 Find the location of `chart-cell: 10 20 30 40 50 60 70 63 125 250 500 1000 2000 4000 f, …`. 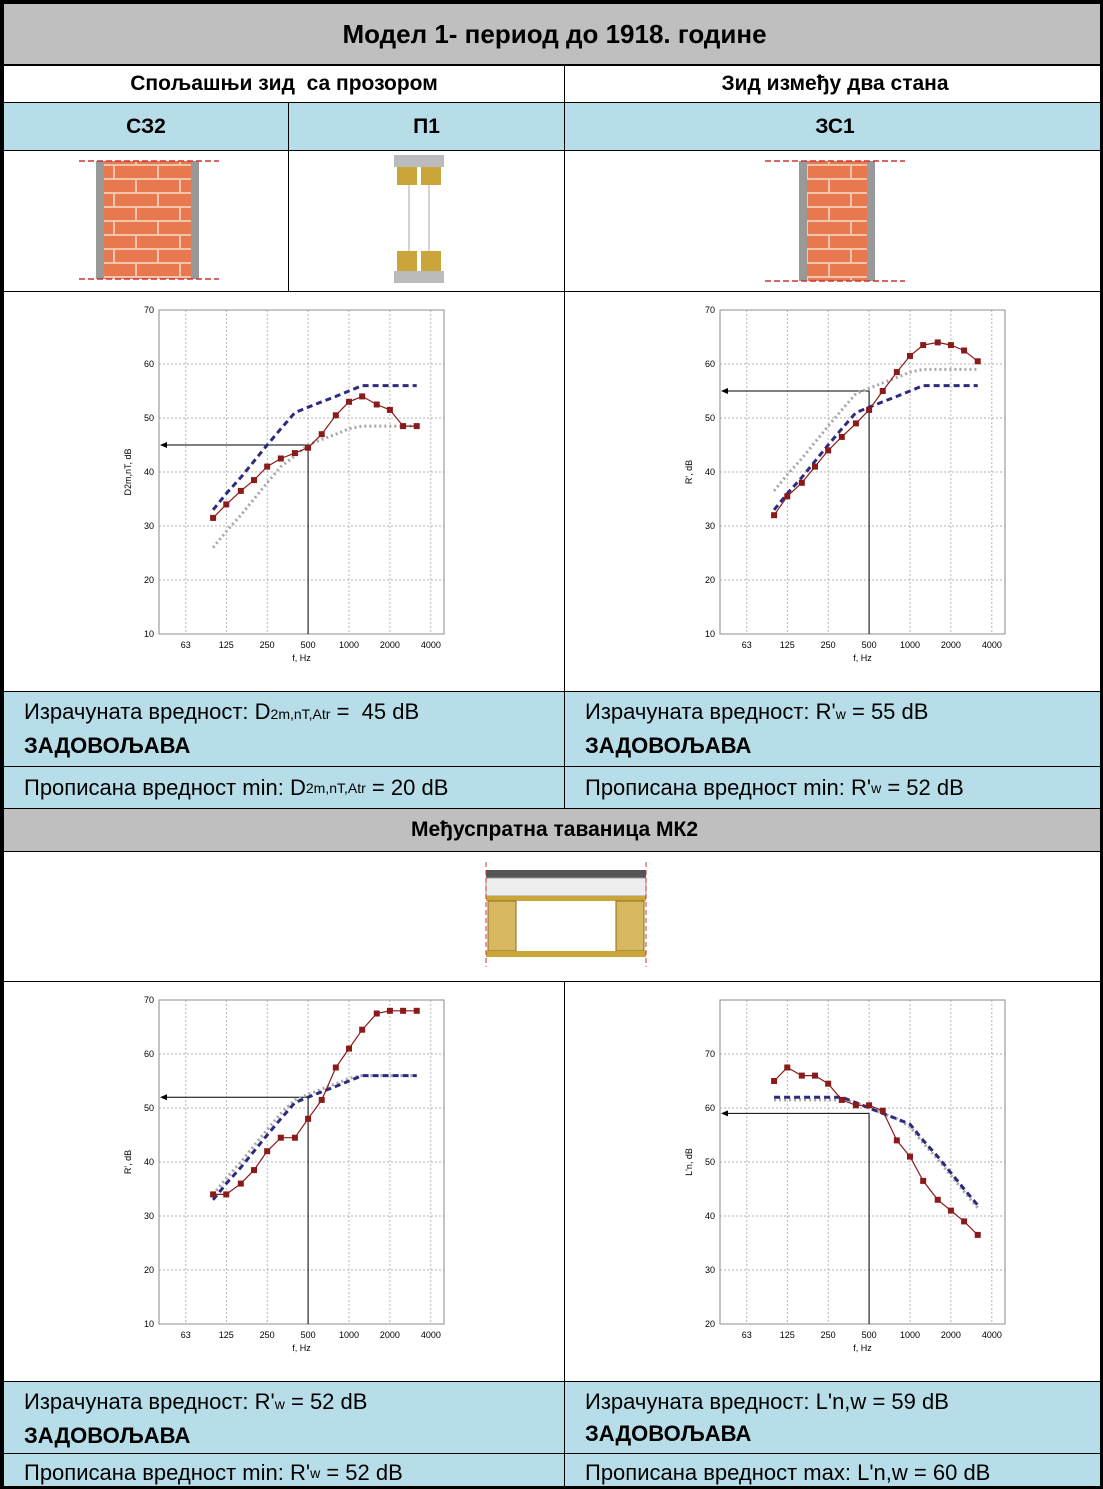

chart-cell: 10 20 30 40 50 60 70 63 125 250 500 1000 2000 4000 f, … is located at coordinates (284, 491).